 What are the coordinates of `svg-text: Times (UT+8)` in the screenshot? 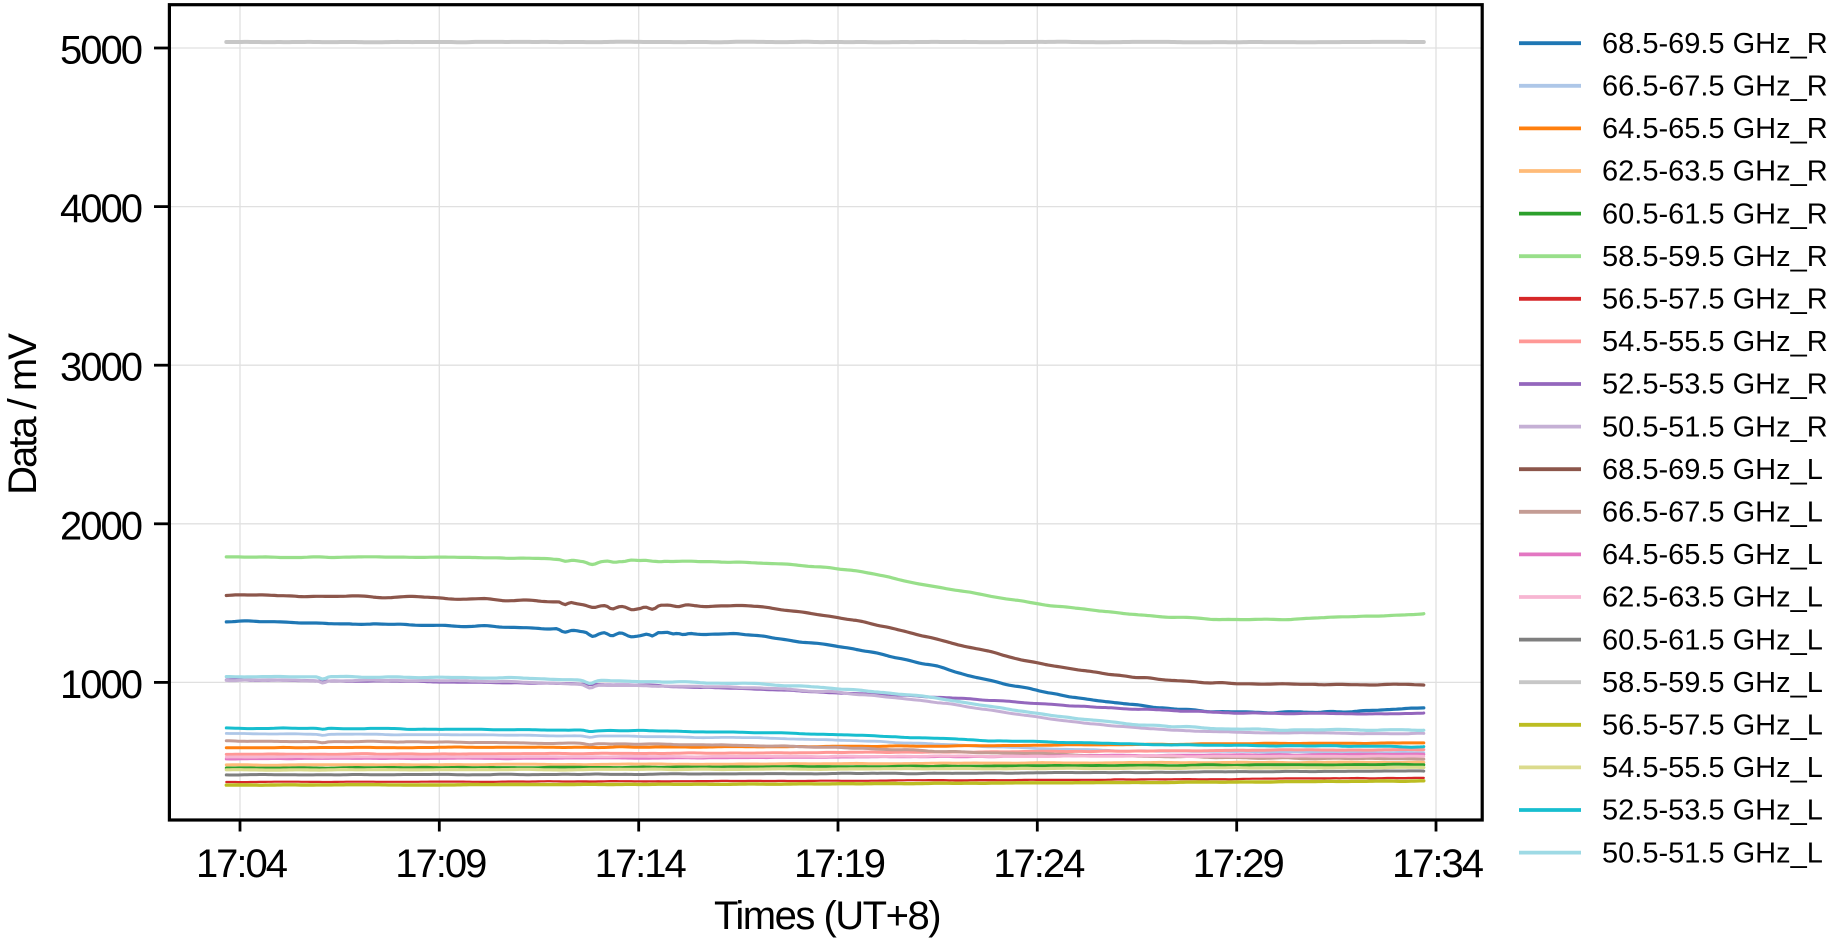 It's located at (827, 916).